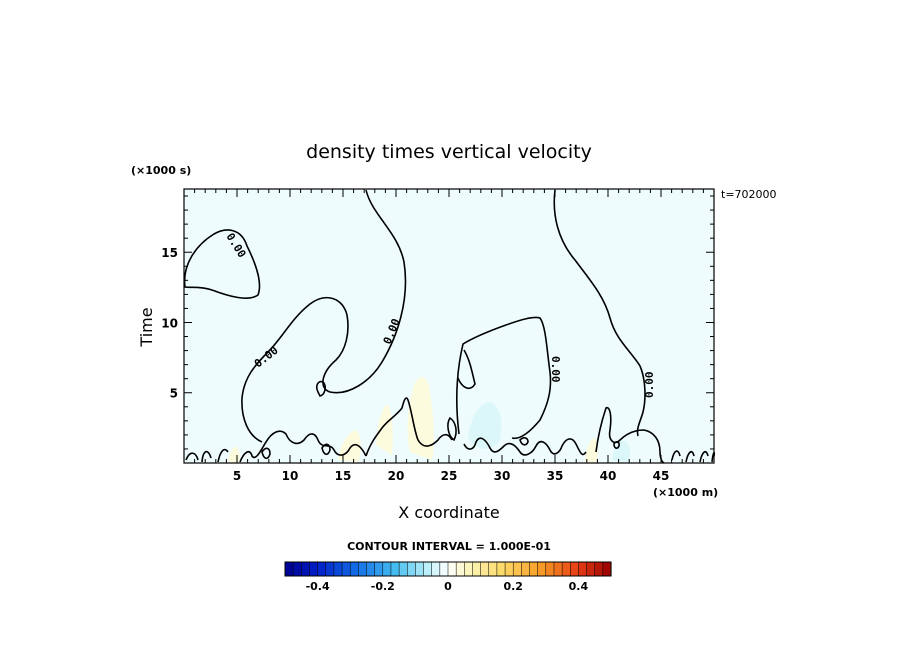 The height and width of the screenshot is (654, 904). What do you see at coordinates (661, 476) in the screenshot?
I see `x-tick-label: 45` at bounding box center [661, 476].